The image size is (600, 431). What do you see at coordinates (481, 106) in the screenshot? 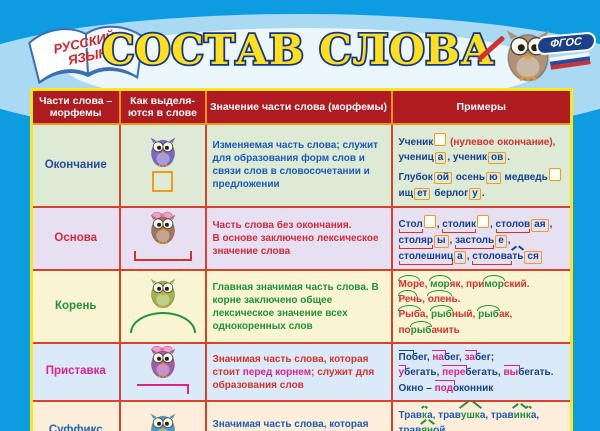
I see `header-cell: Примеры` at bounding box center [481, 106].